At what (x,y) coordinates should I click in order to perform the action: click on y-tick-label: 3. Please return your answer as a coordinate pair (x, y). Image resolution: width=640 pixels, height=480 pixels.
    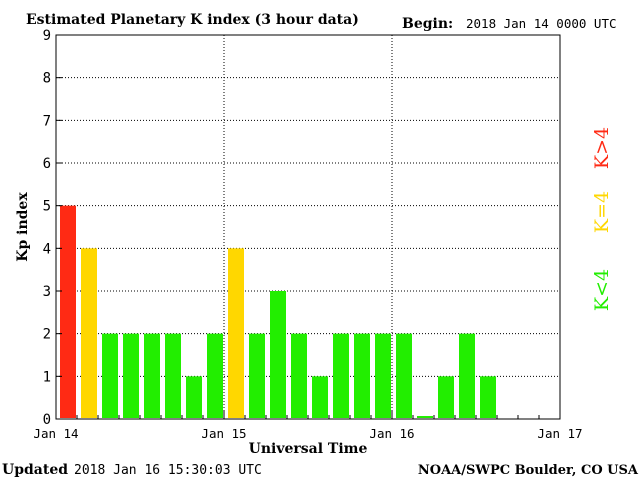
    Looking at the image, I should click on (47, 292).